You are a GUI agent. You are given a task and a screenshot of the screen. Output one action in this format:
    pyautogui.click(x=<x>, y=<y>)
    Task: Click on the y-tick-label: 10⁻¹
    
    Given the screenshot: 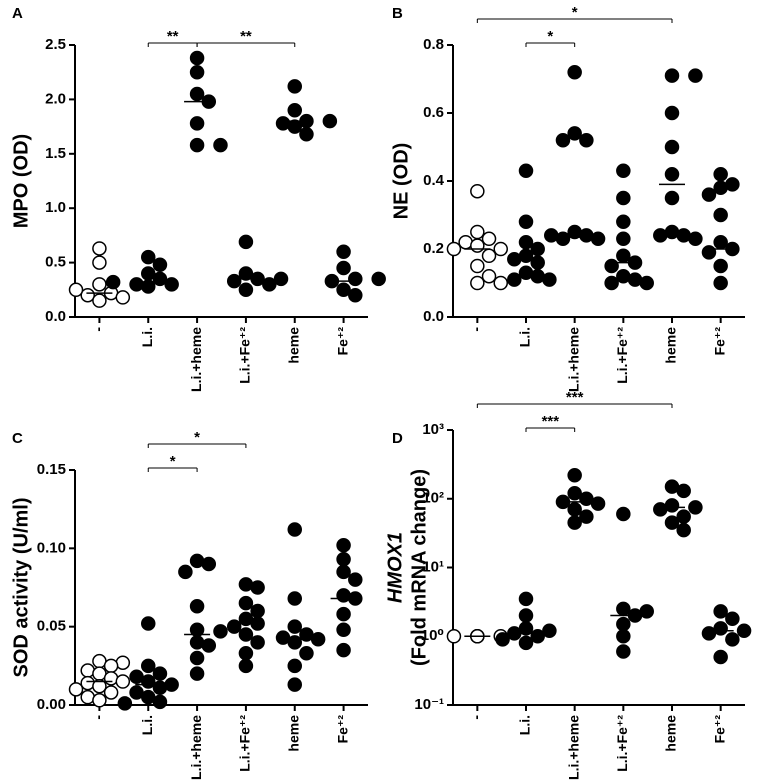 What is the action you would take?
    pyautogui.click(x=429, y=704)
    